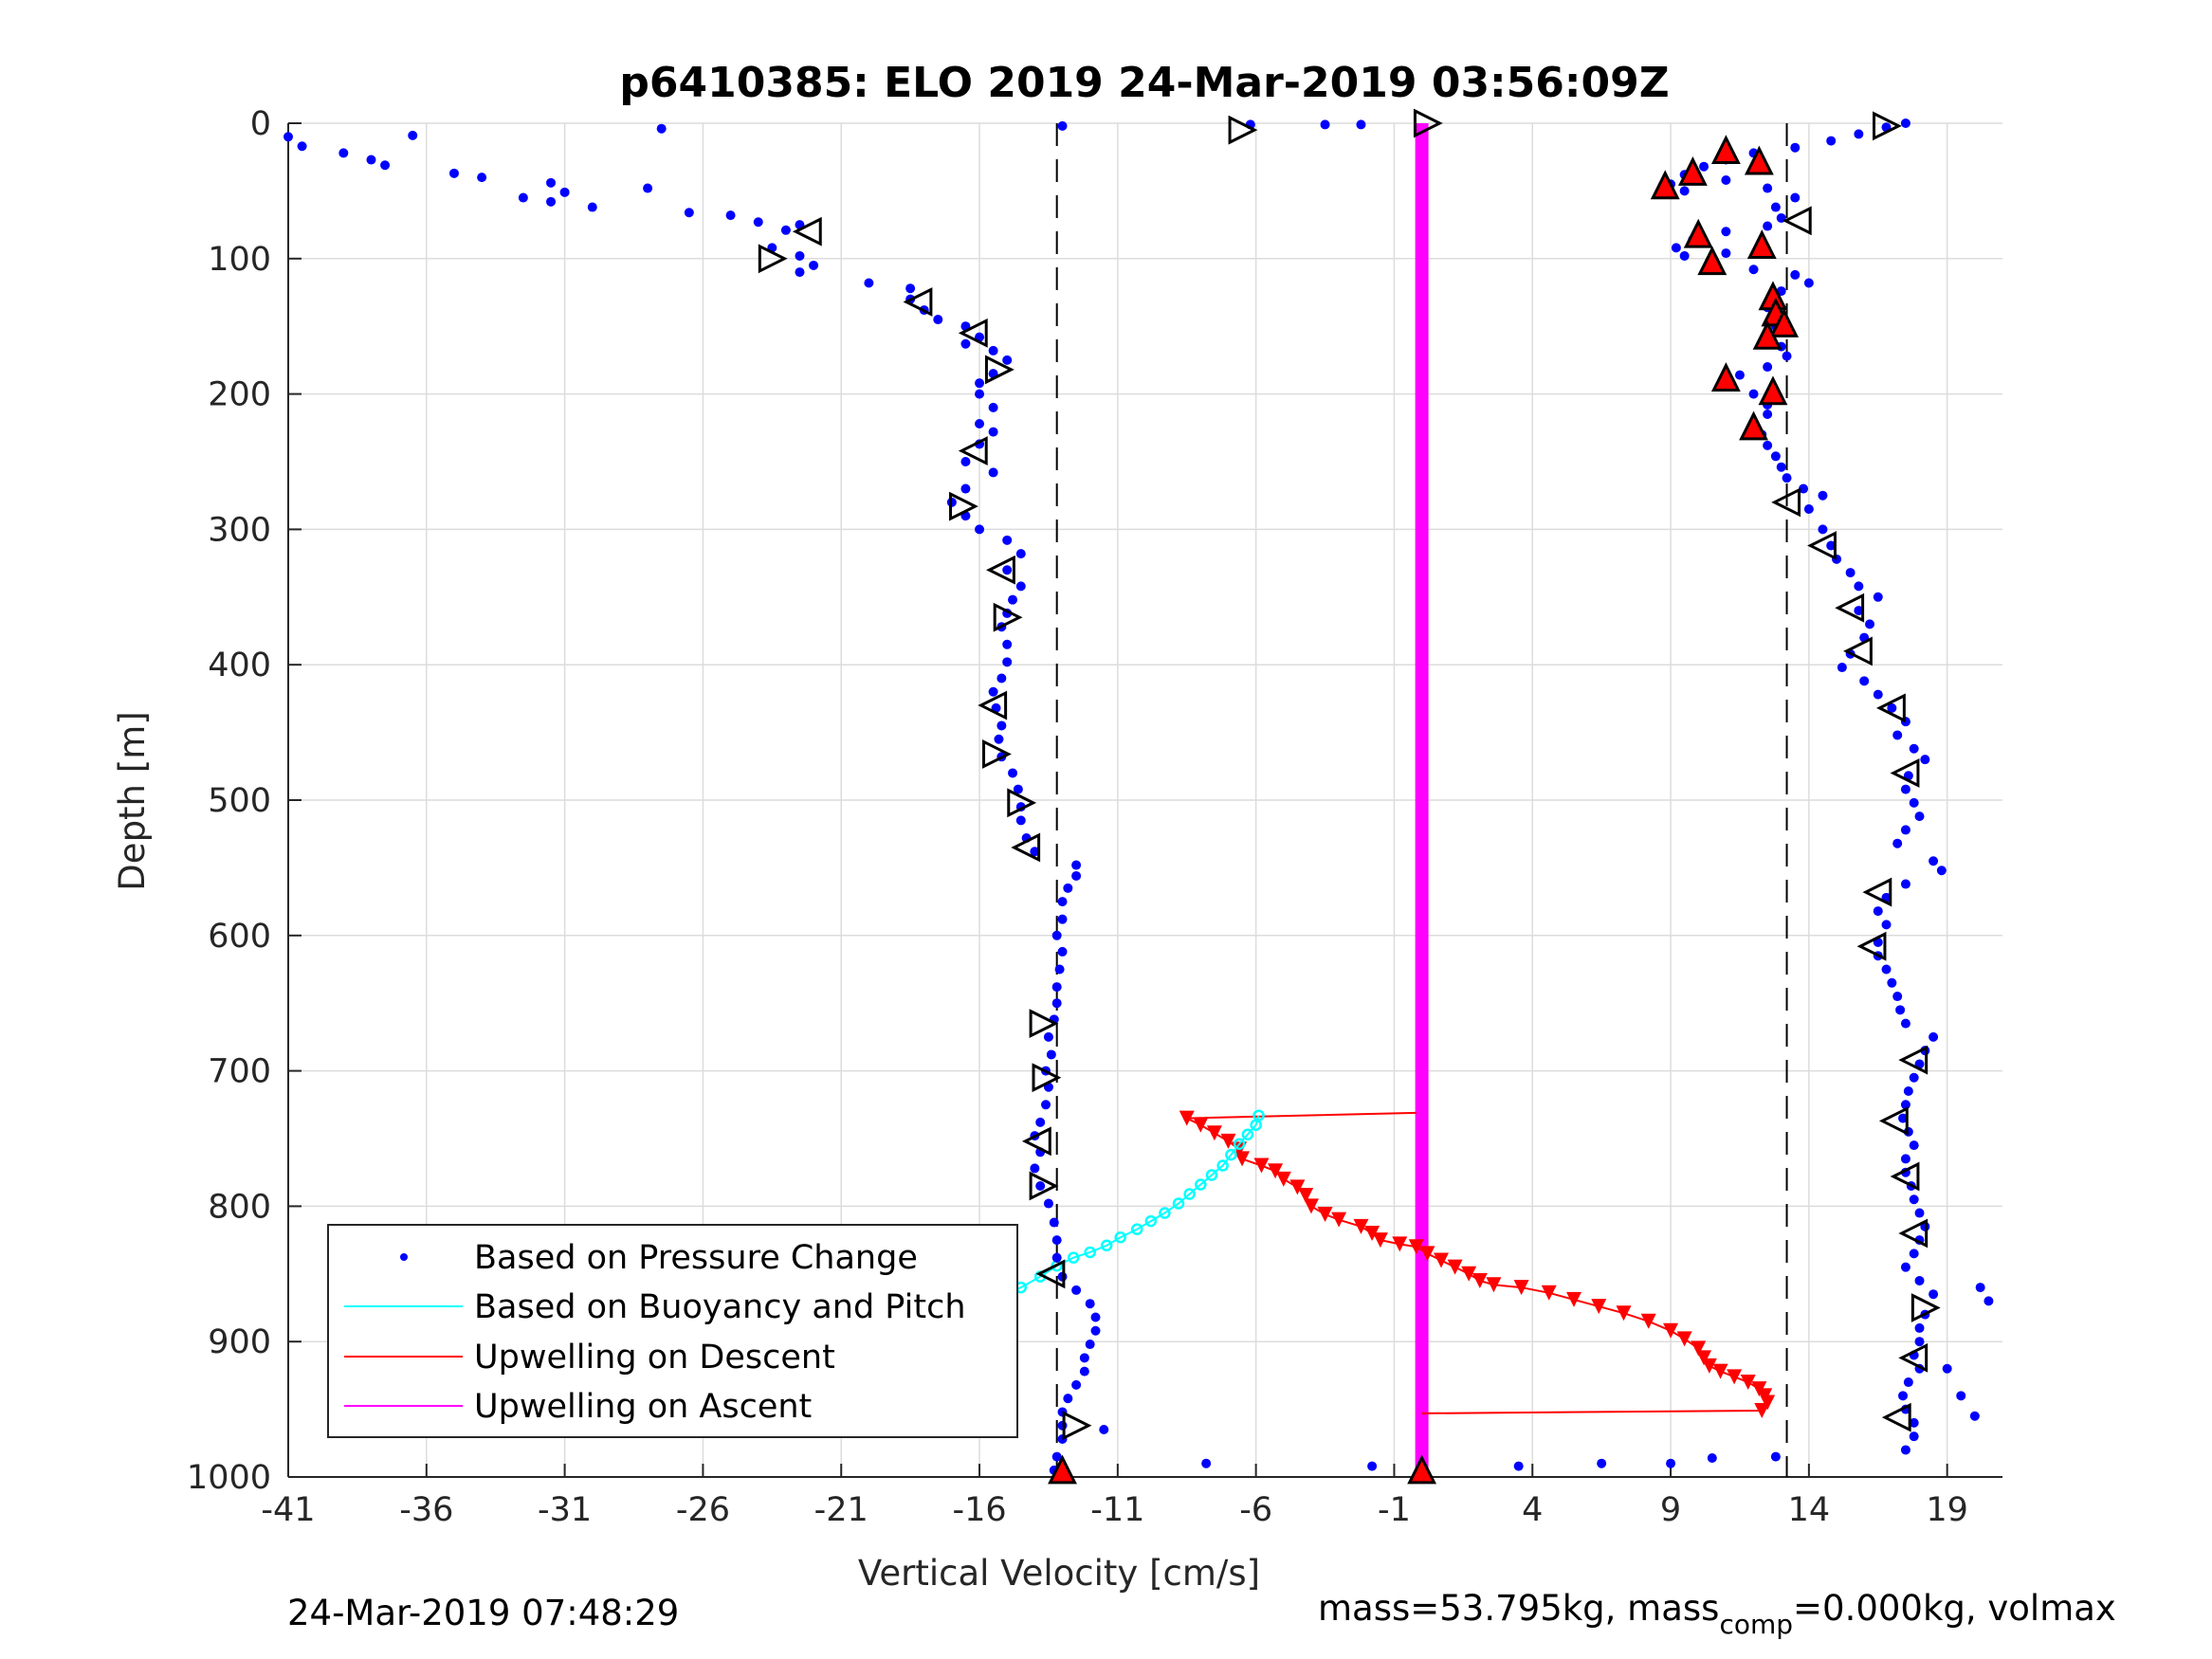  I want to click on footer-timestamp: 24-Mar-2019 07:48:29, so click(483, 1613).